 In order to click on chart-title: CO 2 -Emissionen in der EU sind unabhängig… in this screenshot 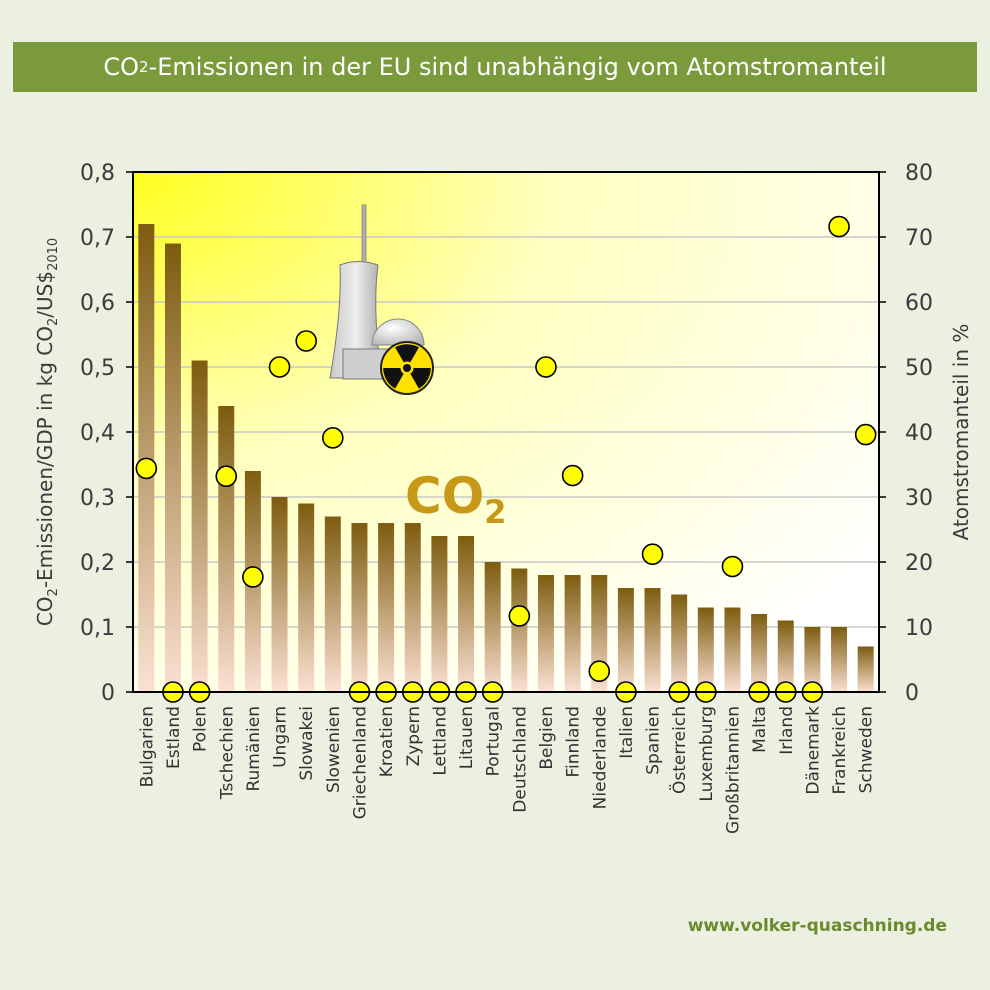, I will do `click(495, 67)`.